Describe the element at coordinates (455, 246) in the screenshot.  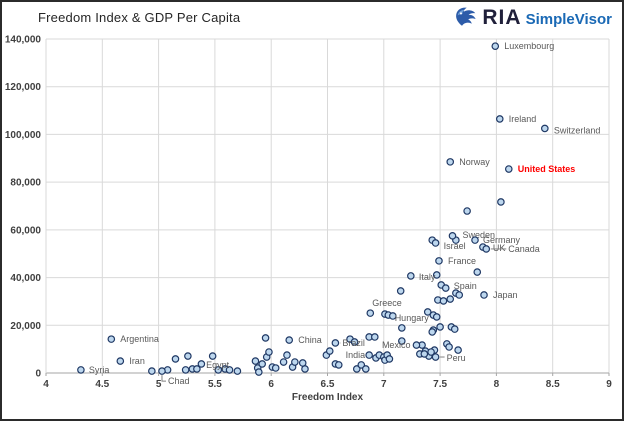
I see `data-point-label: Israel` at that location.